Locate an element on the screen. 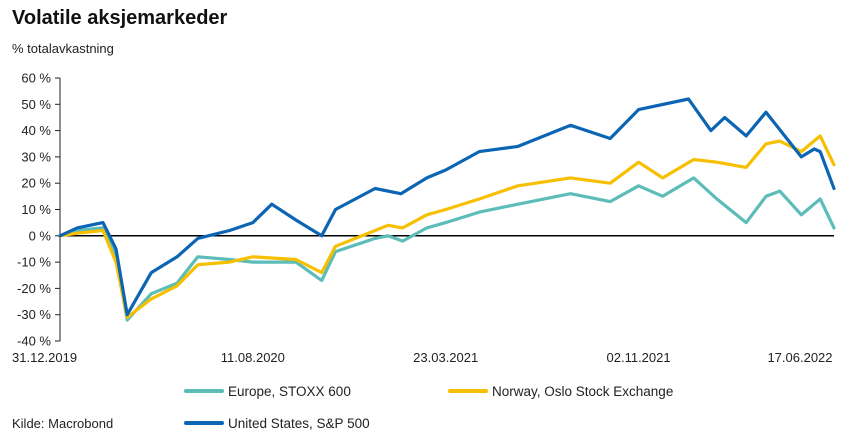  legend-item-europe: Europe, STOXX 600 is located at coordinates (267, 391).